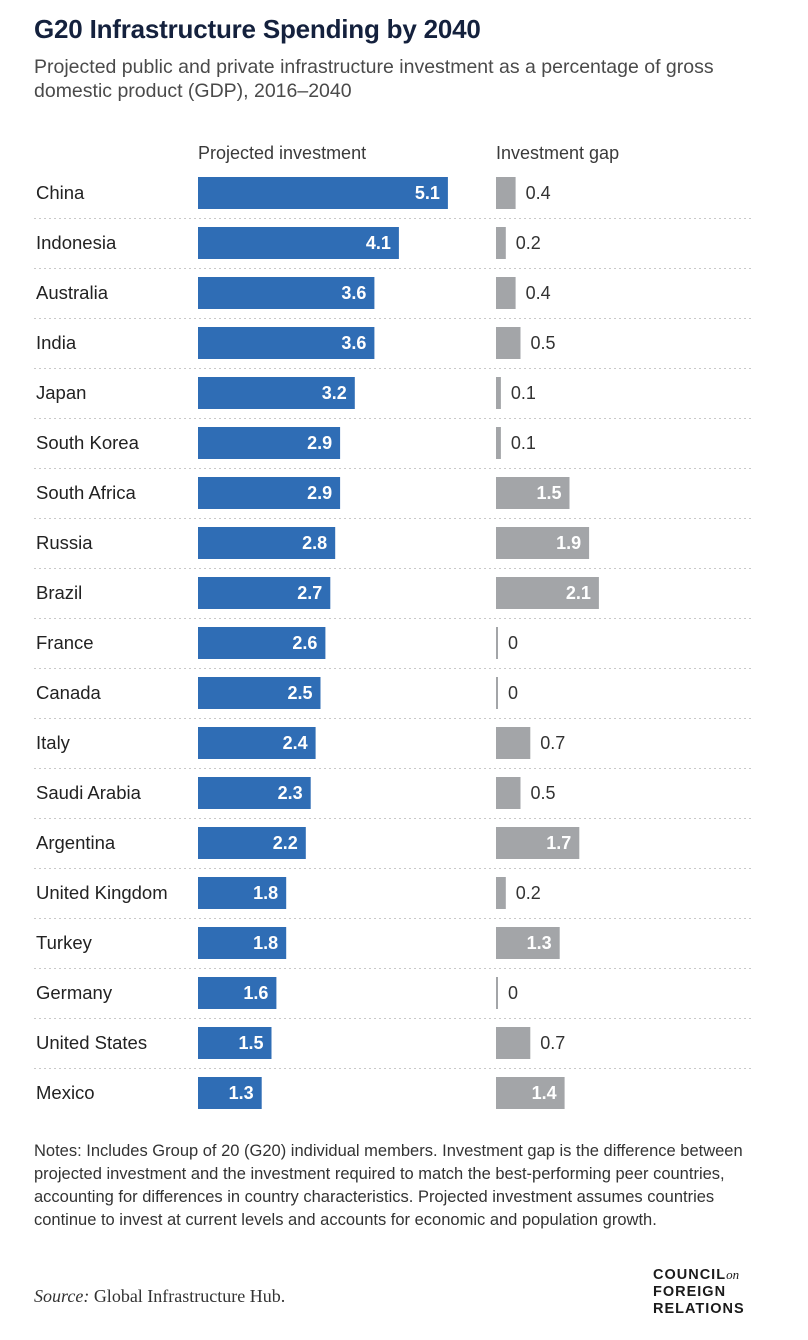 The width and height of the screenshot is (808, 1340). What do you see at coordinates (290, 793) in the screenshot?
I see `investment-value-saudi-arabia: 2.3` at bounding box center [290, 793].